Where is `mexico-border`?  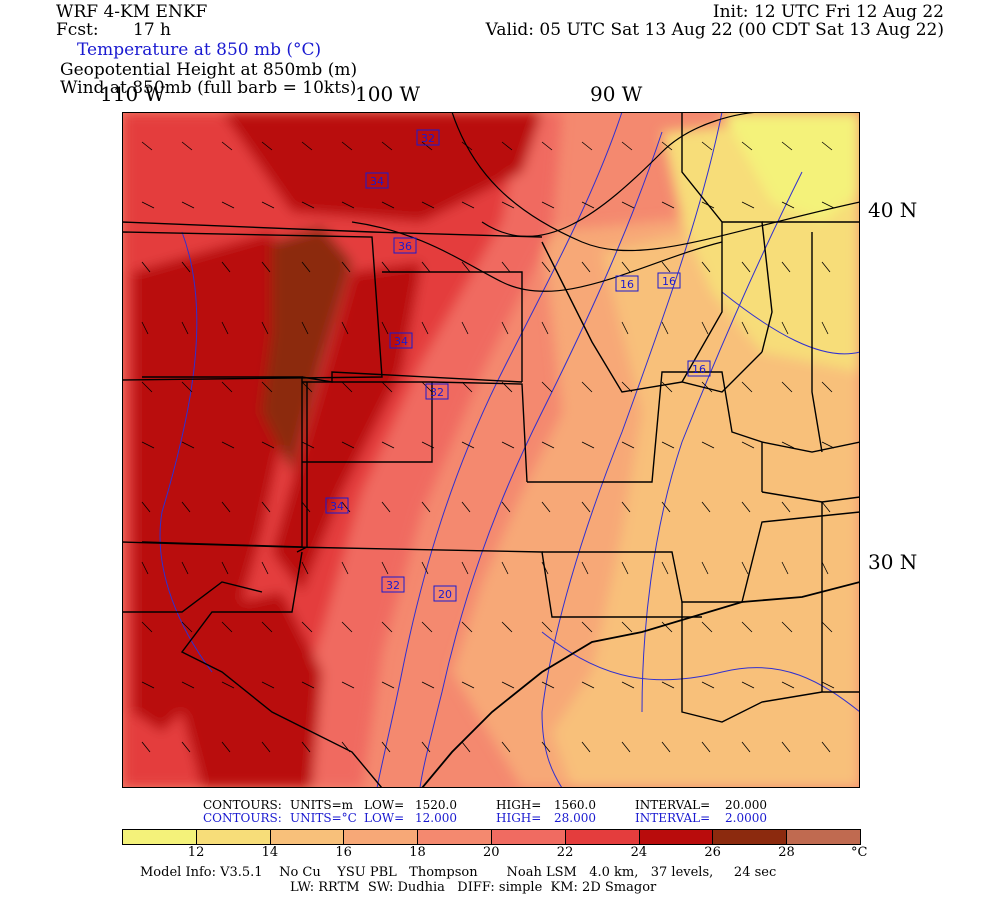 mexico-border is located at coordinates (192, 597).